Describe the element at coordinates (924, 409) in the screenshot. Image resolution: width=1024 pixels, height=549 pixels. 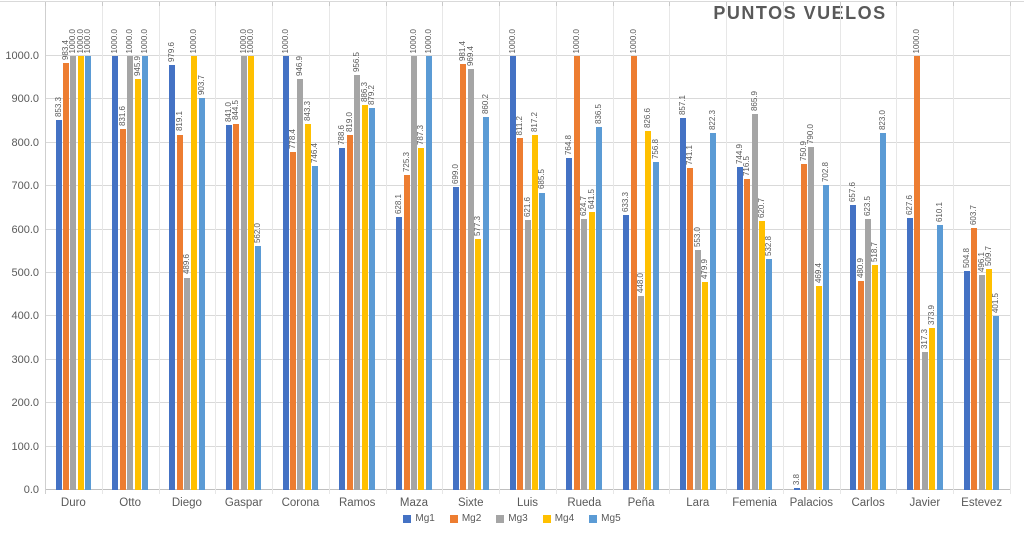
I see `bar-mg3-javier: 317.3` at that location.